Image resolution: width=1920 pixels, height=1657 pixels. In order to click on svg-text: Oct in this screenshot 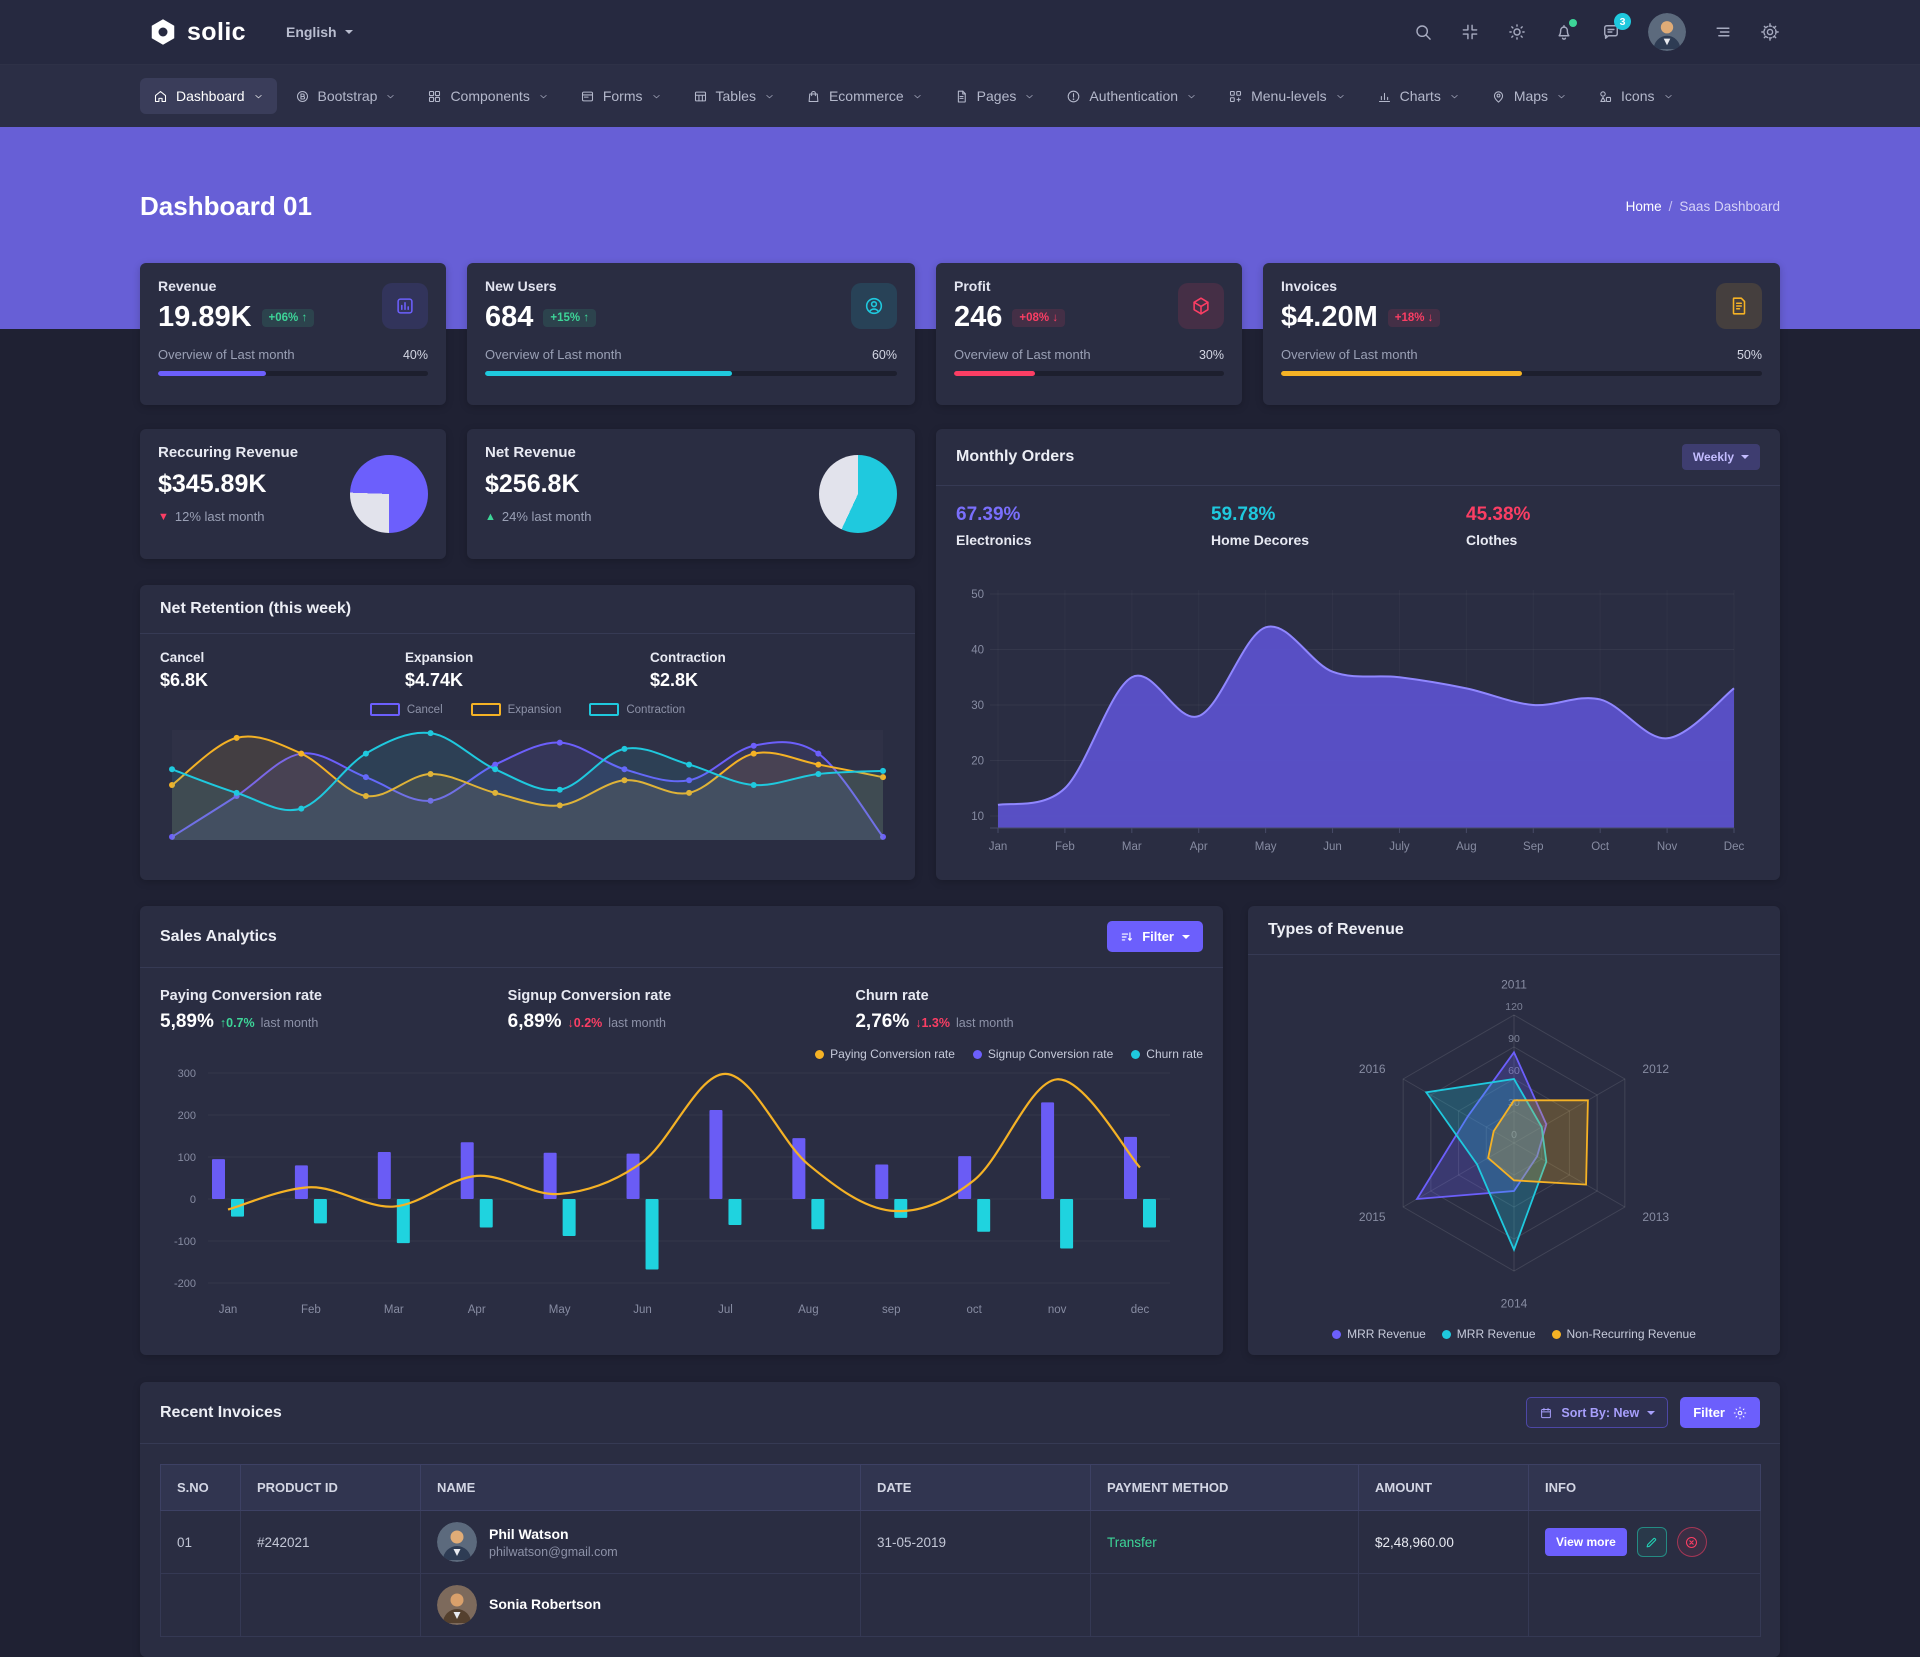, I will do `click(1600, 847)`.